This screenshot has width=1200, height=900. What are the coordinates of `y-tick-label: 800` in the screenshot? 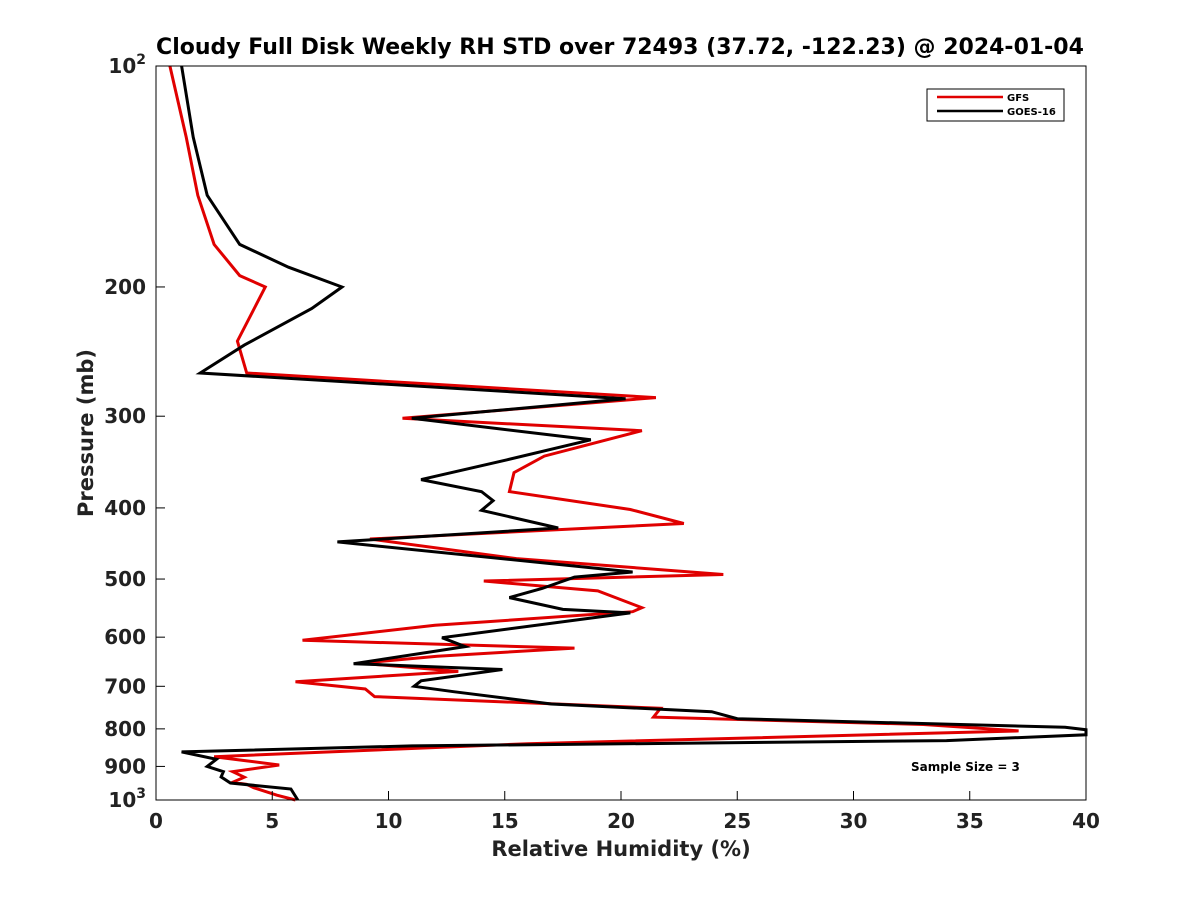 It's located at (125, 729).